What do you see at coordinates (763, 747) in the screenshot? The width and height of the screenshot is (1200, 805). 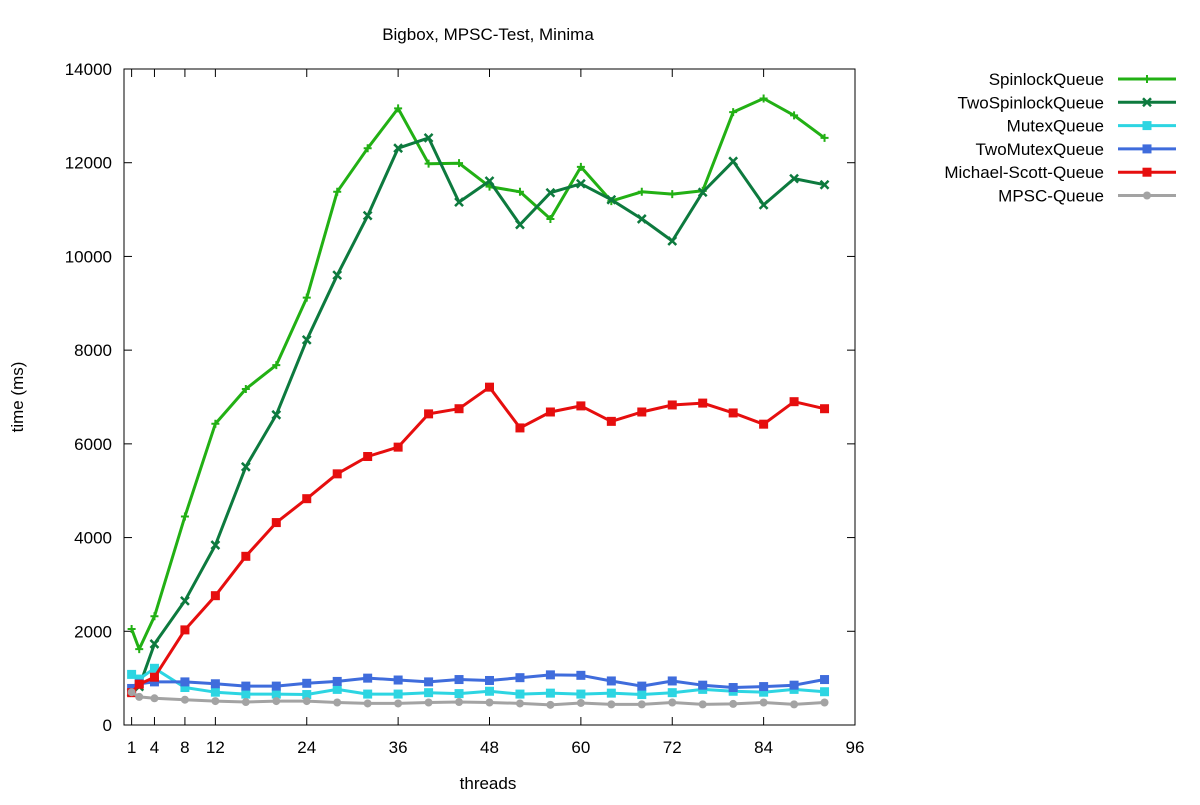 I see `x-tick-label: 84` at bounding box center [763, 747].